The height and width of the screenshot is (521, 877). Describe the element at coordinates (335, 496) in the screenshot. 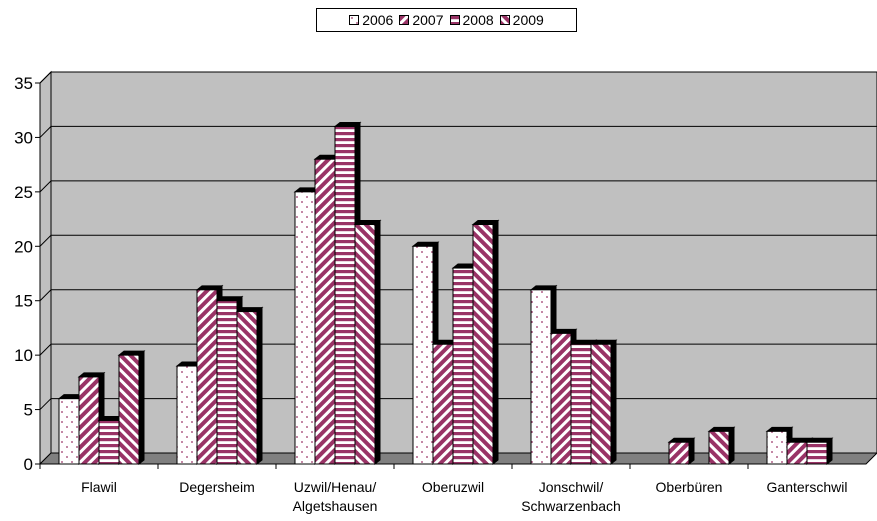

I see `x-tick-label: Uzwil/Henau/Algetshausen` at that location.